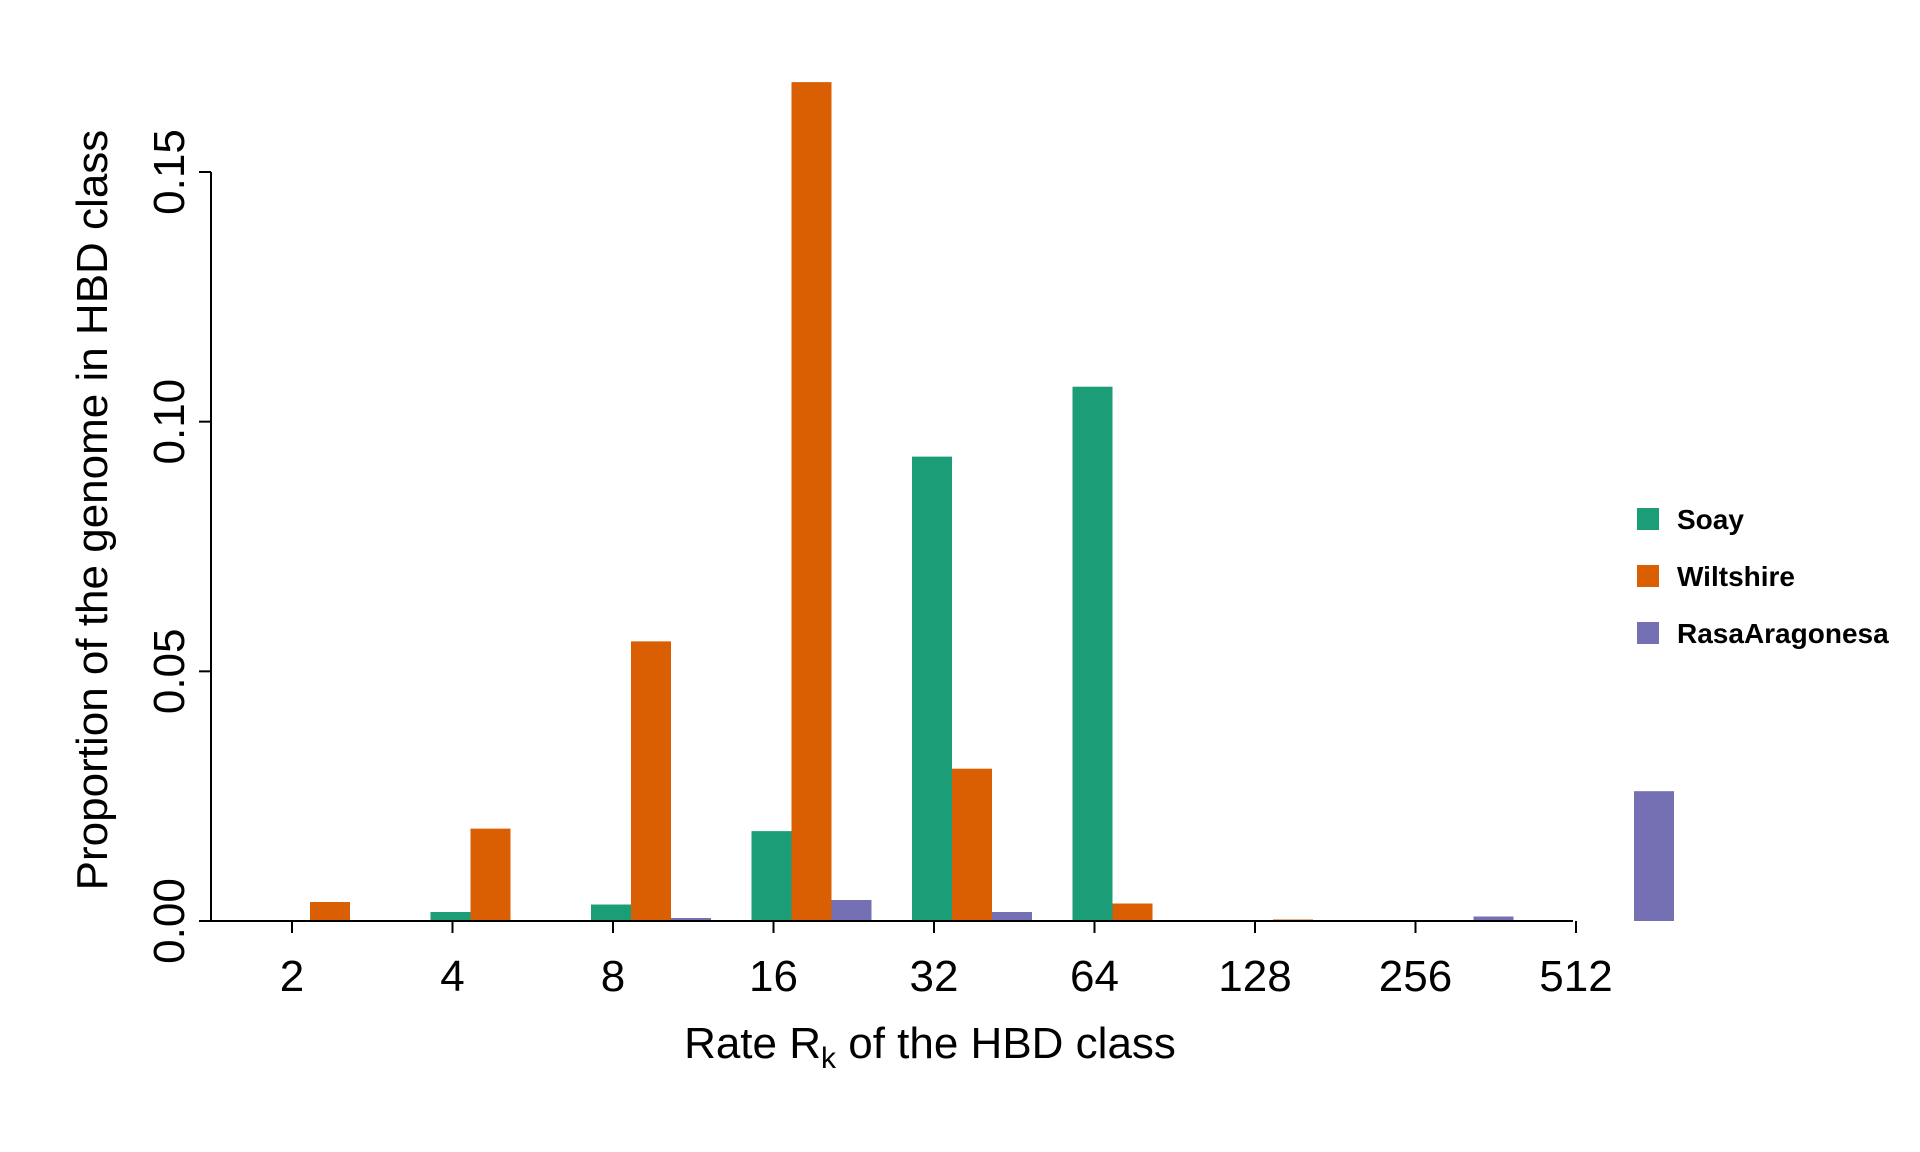 The height and width of the screenshot is (1152, 1920). Describe the element at coordinates (1575, 976) in the screenshot. I see `x-tick-label-512: 512` at that location.